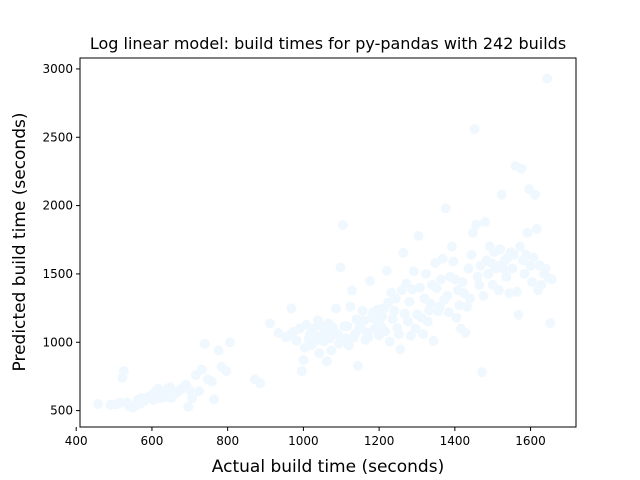  I want to click on y-tick-label: 2500, so click(57, 137).